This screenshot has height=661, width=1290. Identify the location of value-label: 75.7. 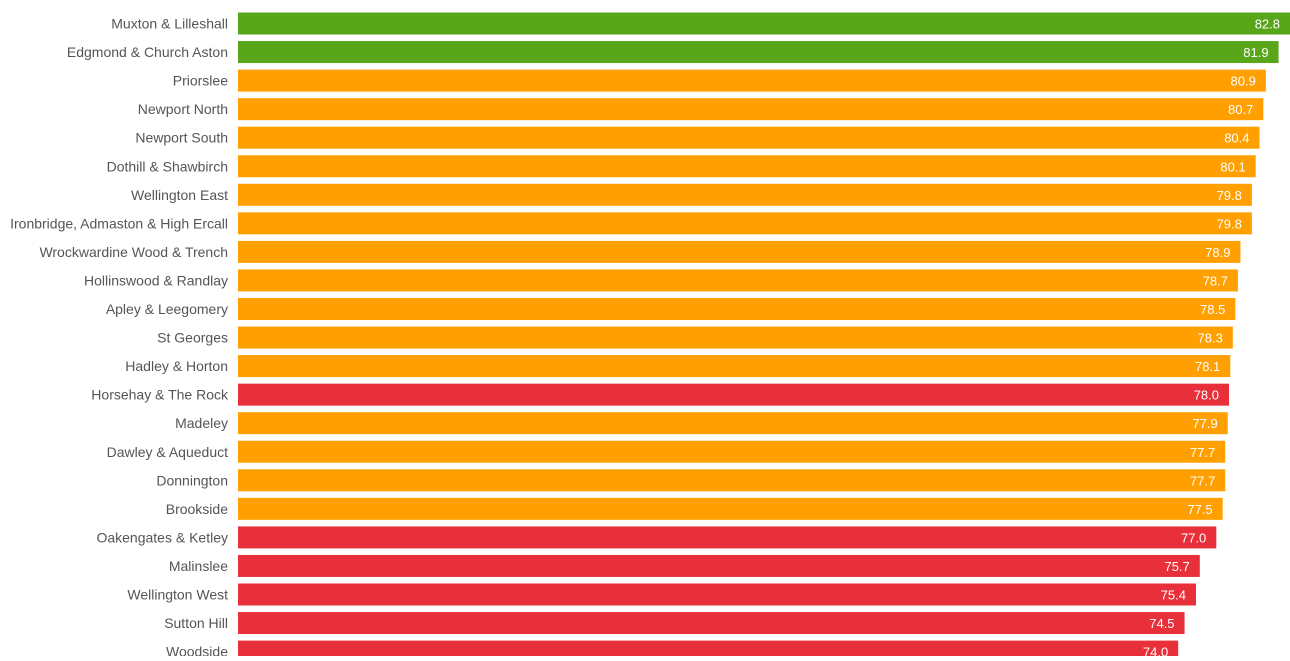
(1176, 566).